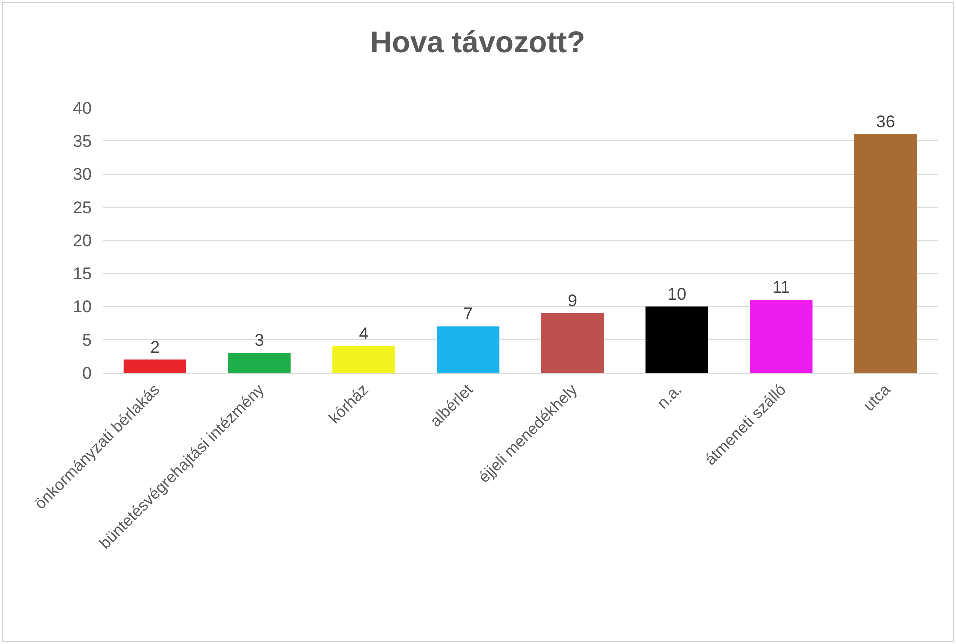 The height and width of the screenshot is (644, 956). I want to click on chart-title: Hova távozott?, so click(478, 43).